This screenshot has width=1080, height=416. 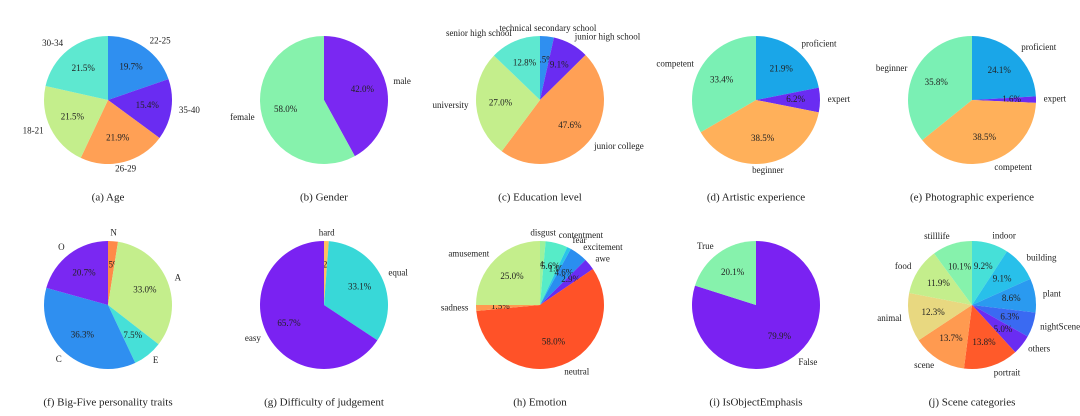 I want to click on slice-label: expert, so click(x=839, y=99).